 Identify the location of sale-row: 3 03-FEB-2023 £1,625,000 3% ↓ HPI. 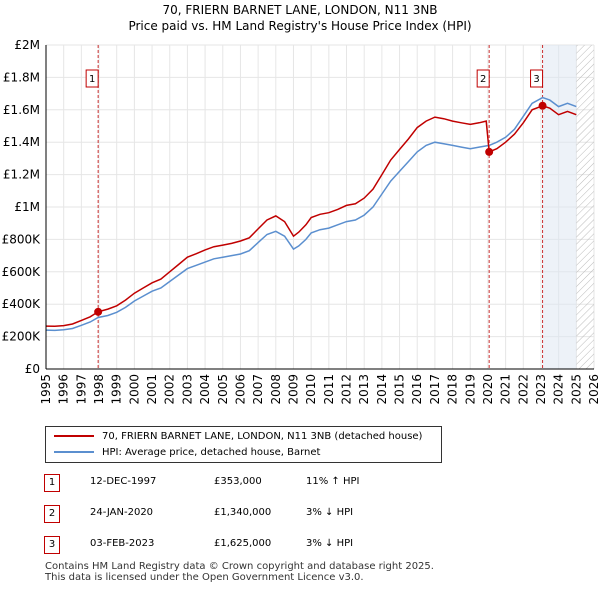
(254, 551).